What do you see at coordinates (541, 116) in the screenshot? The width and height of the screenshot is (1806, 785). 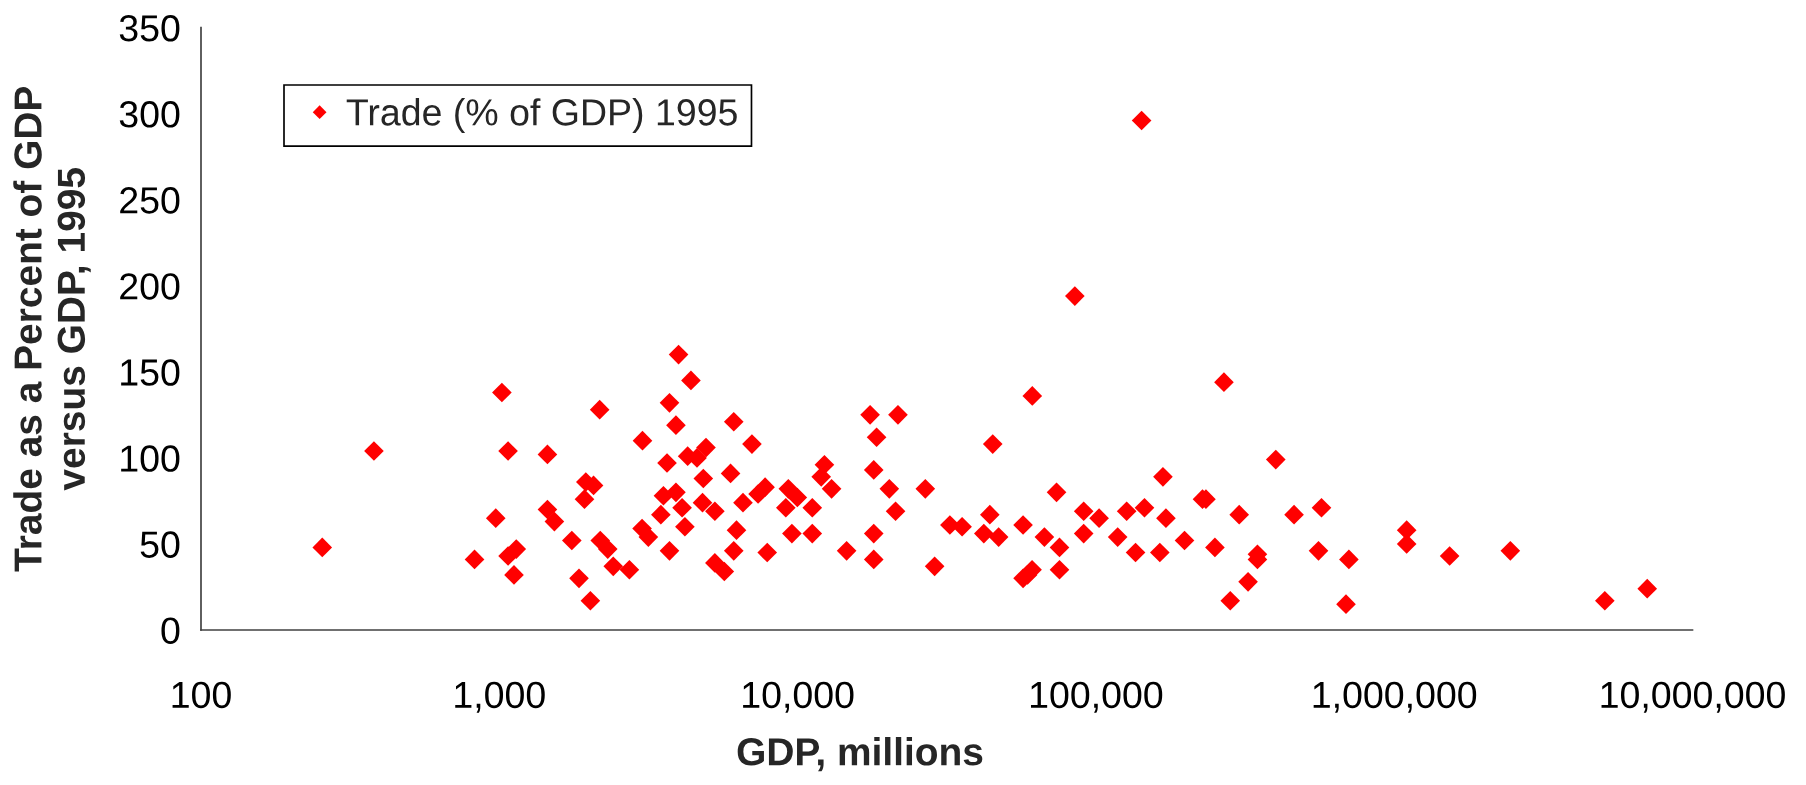 I see `legend-label: Trade (% of GDP) 1995` at bounding box center [541, 116].